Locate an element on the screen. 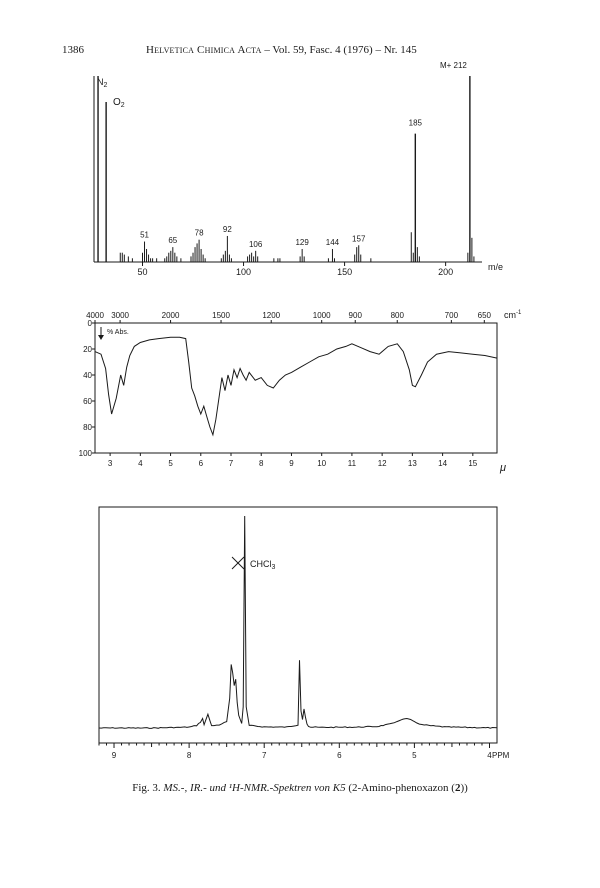 This screenshot has height=888, width=600. nmr-x-ticks: 9 8 7 6 5 4 is located at coordinates (295, 751).